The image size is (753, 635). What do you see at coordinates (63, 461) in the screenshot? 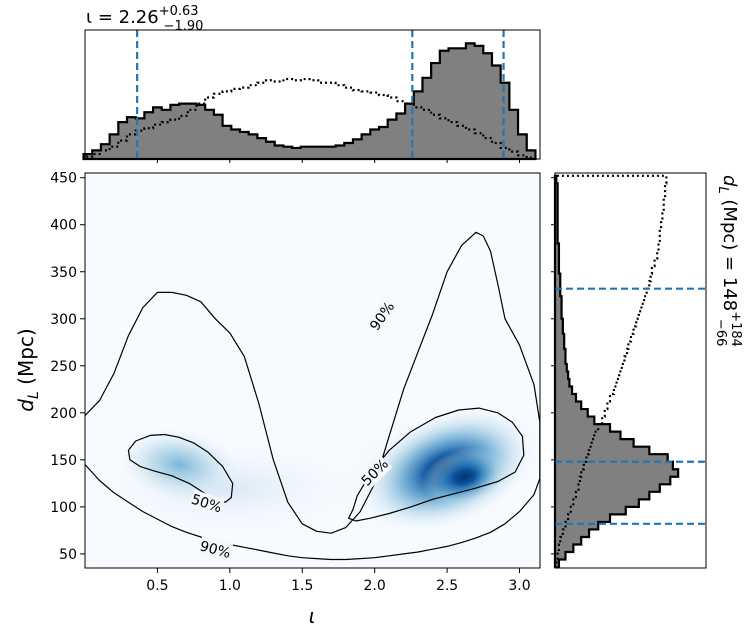
I see `y-tick-label-2: 150` at bounding box center [63, 461].